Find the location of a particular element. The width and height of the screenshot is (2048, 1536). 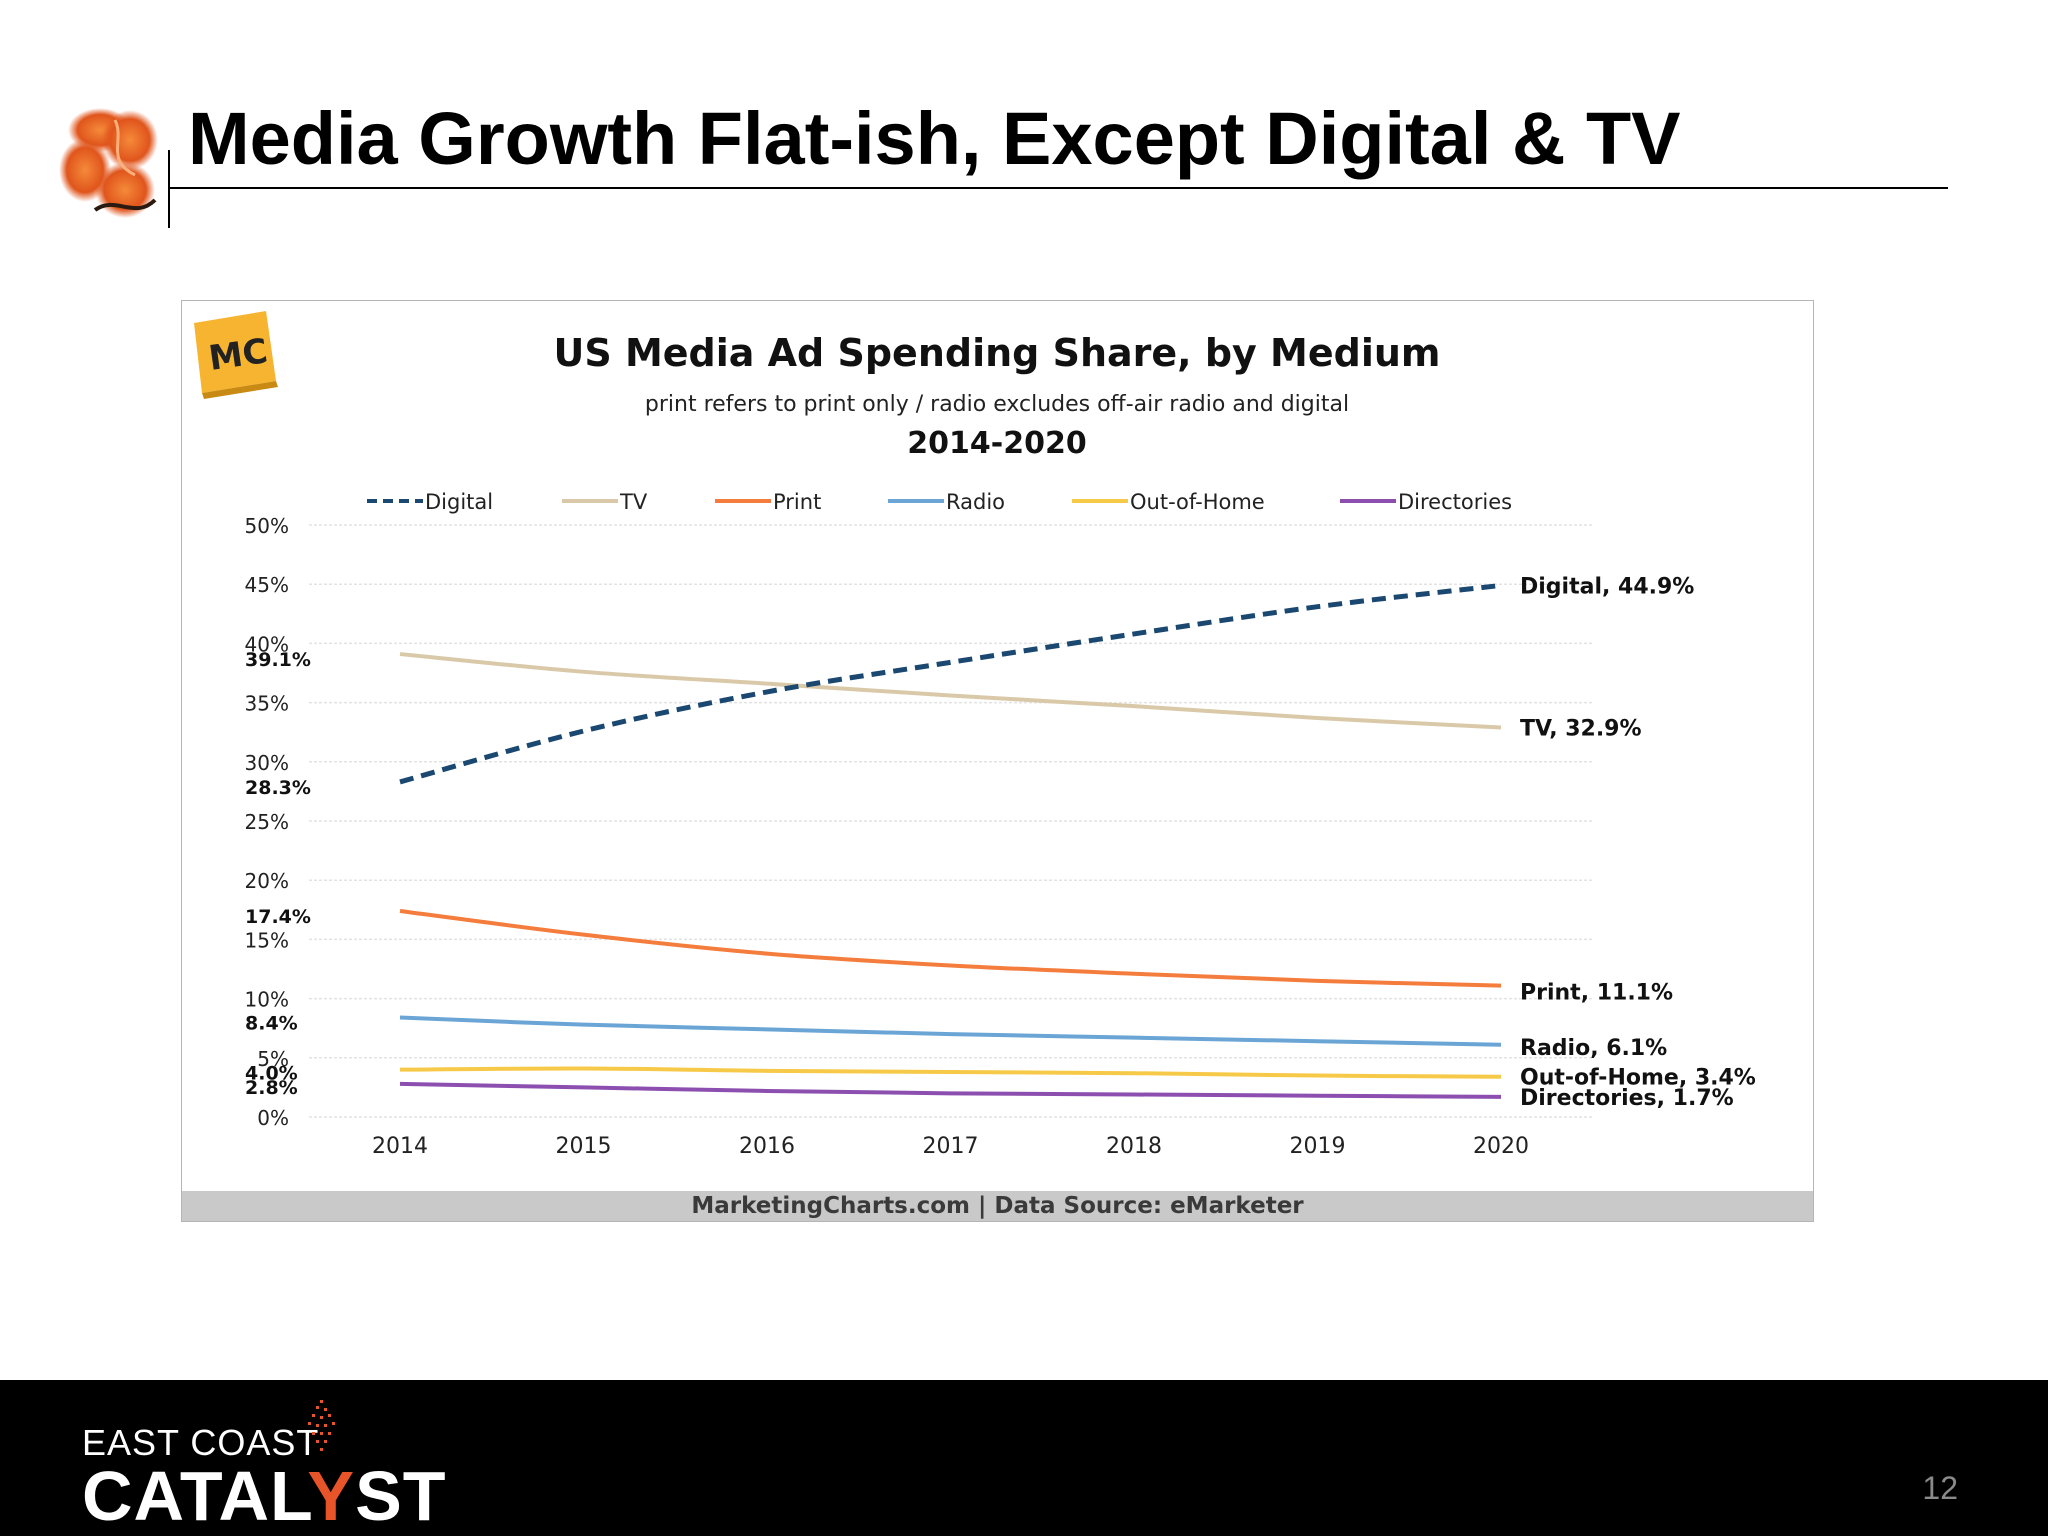

series-line-out-of-home is located at coordinates (950, 1072).